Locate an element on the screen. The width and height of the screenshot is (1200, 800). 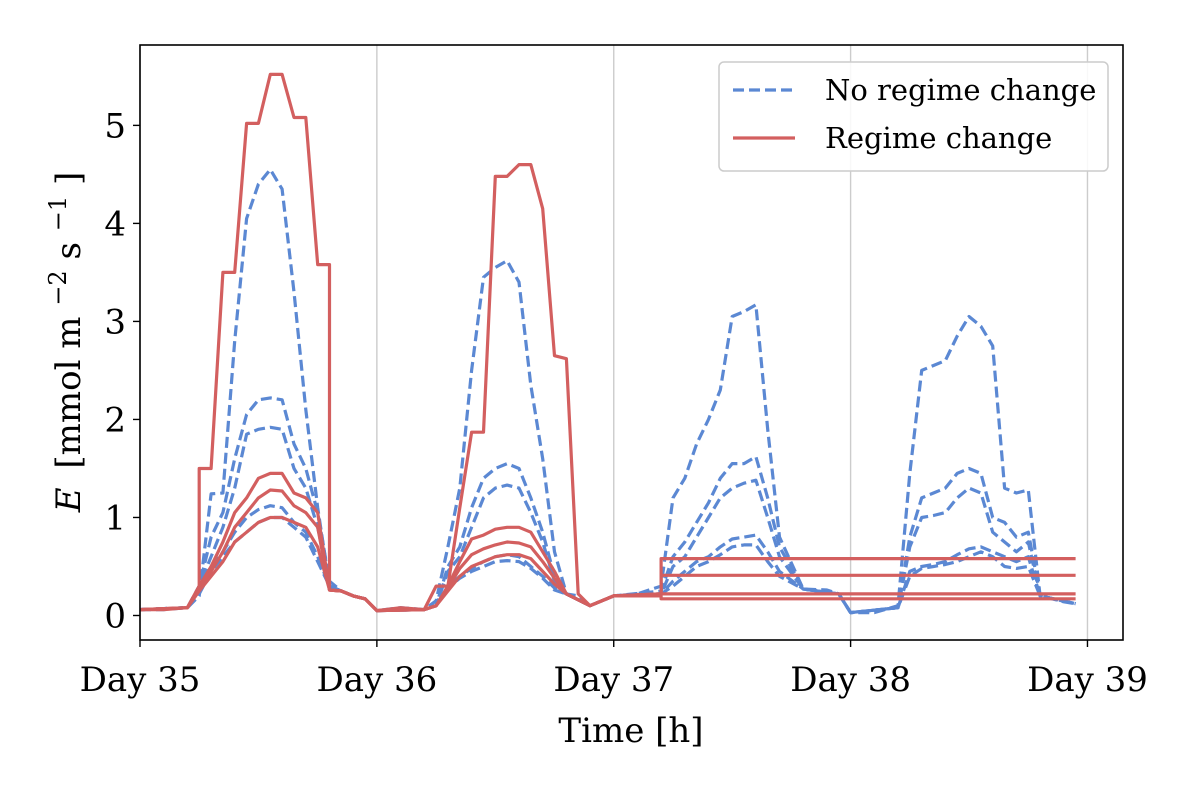
y-axis-unit-open: [mmol m is located at coordinates (69, 392).